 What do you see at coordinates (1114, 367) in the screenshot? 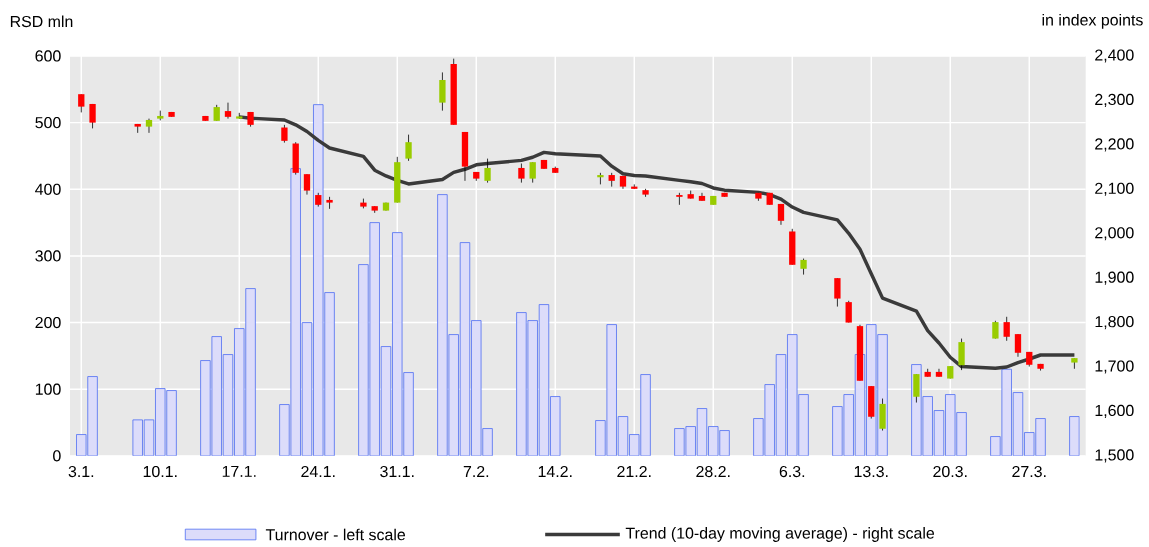
I see `y2-tick-label: 1,700` at bounding box center [1114, 367].